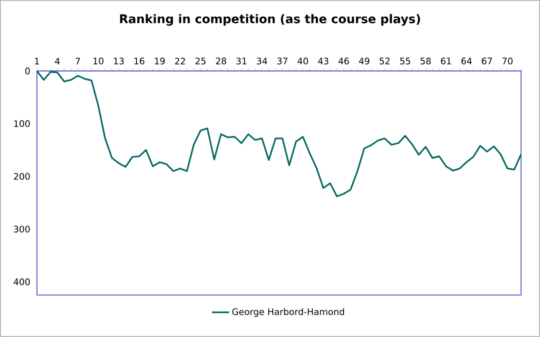 This screenshot has width=540, height=337. I want to click on x-tick-label: 58, so click(425, 61).